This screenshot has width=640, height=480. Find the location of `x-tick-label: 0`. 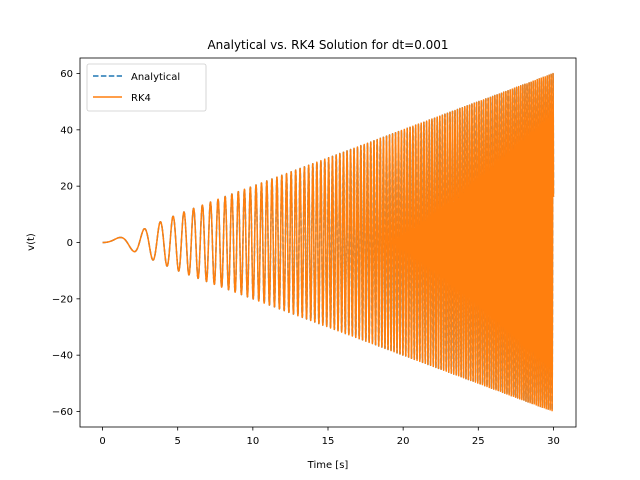

x-tick-label: 0 is located at coordinates (102, 441).